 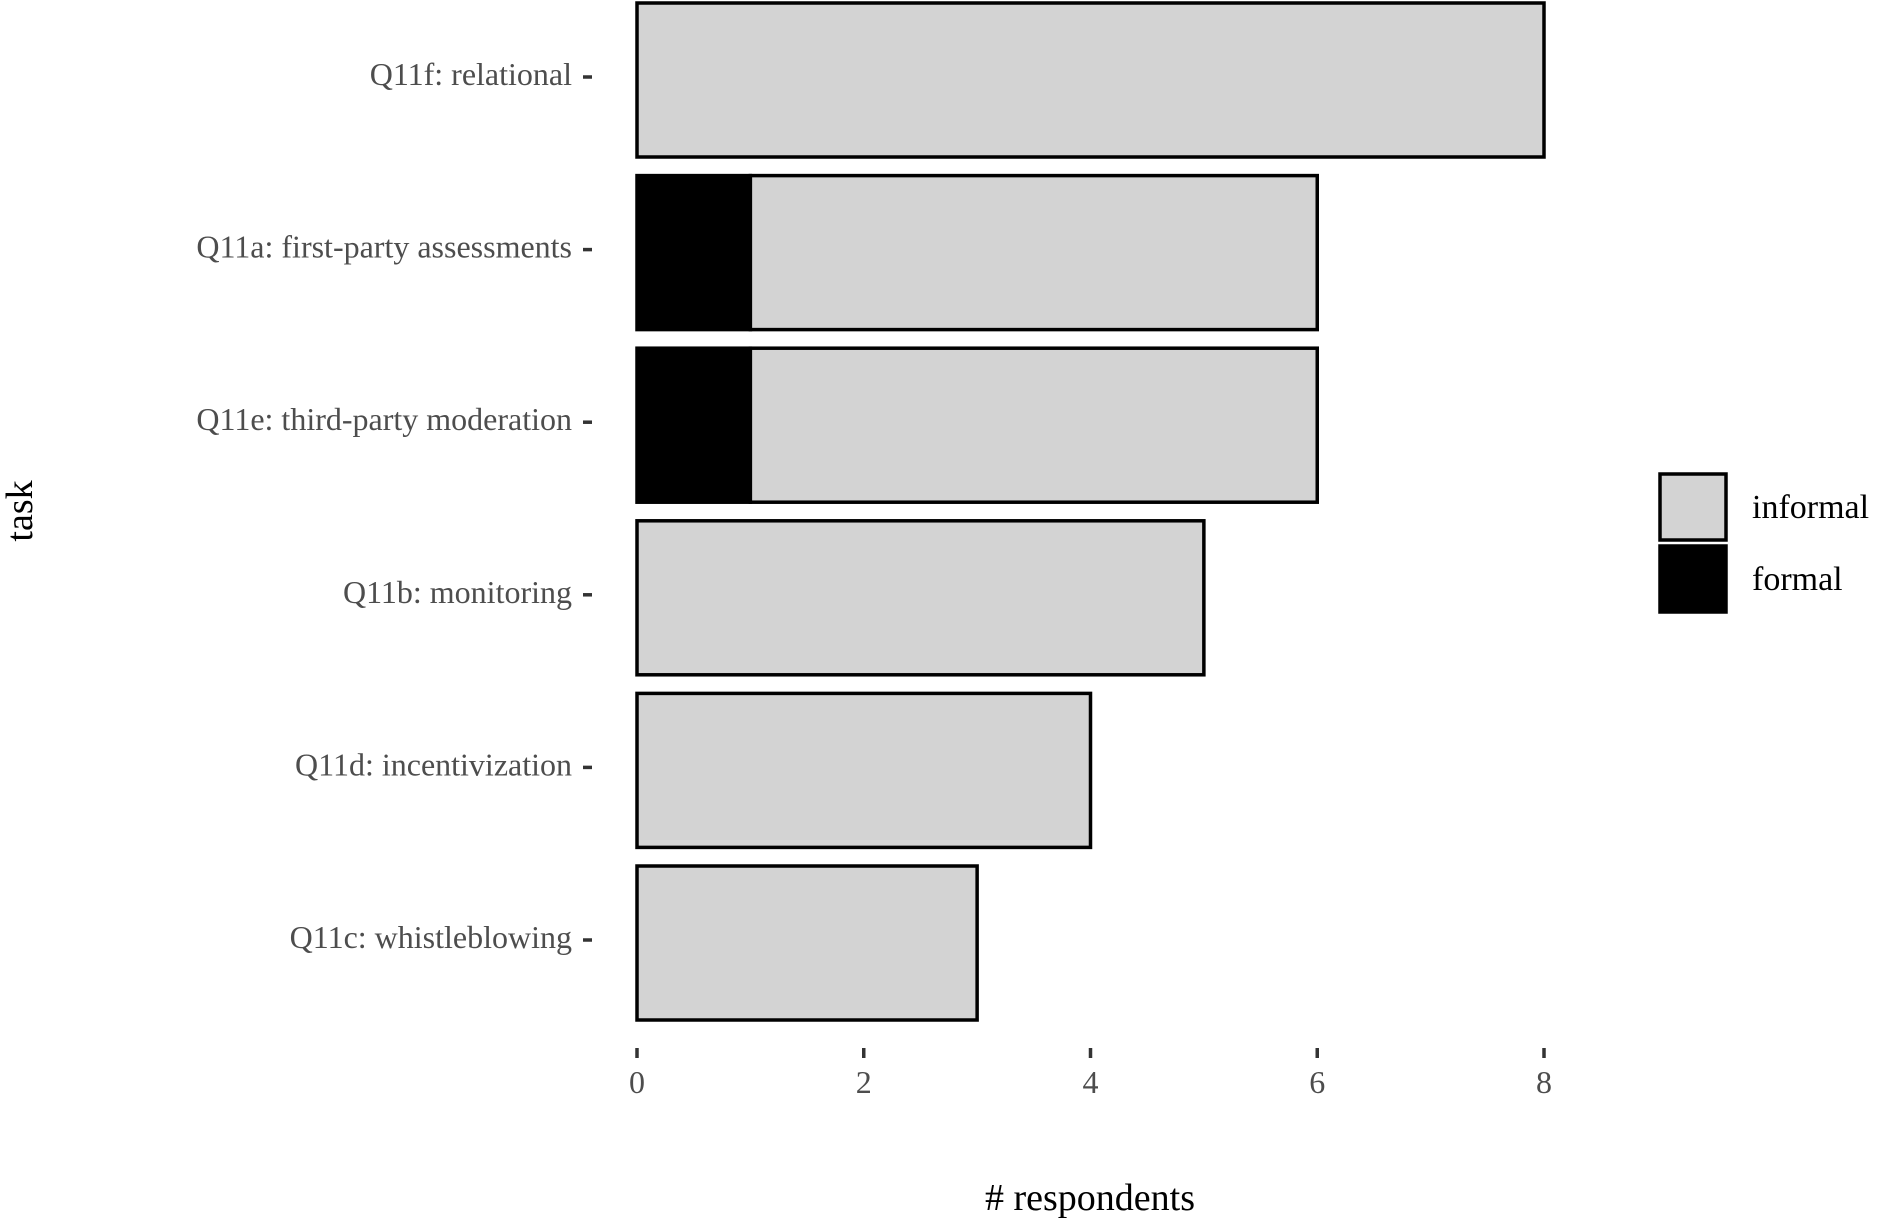 What do you see at coordinates (864, 1082) in the screenshot?
I see `x-tick-label: 2` at bounding box center [864, 1082].